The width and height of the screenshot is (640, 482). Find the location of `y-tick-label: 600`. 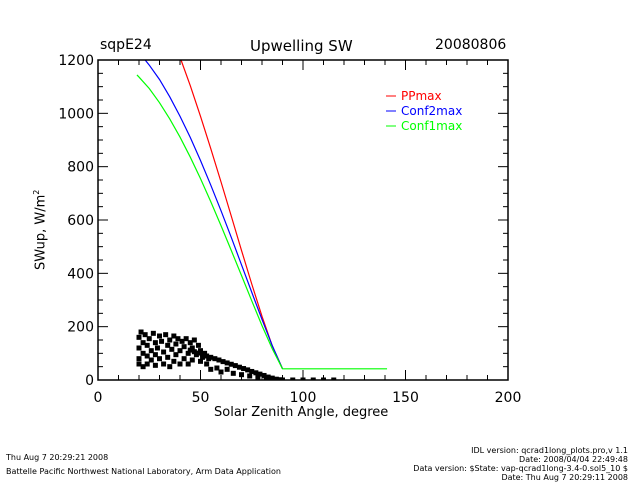

y-tick-label: 600 is located at coordinates (80, 221).